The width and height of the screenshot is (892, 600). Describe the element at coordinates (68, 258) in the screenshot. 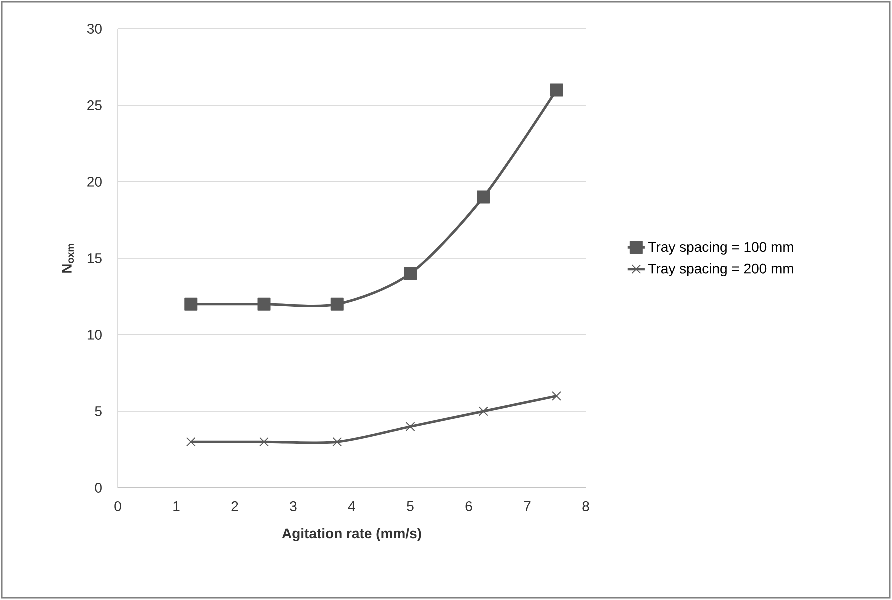

I see `y-axis-title: N$_{oxm}$` at that location.